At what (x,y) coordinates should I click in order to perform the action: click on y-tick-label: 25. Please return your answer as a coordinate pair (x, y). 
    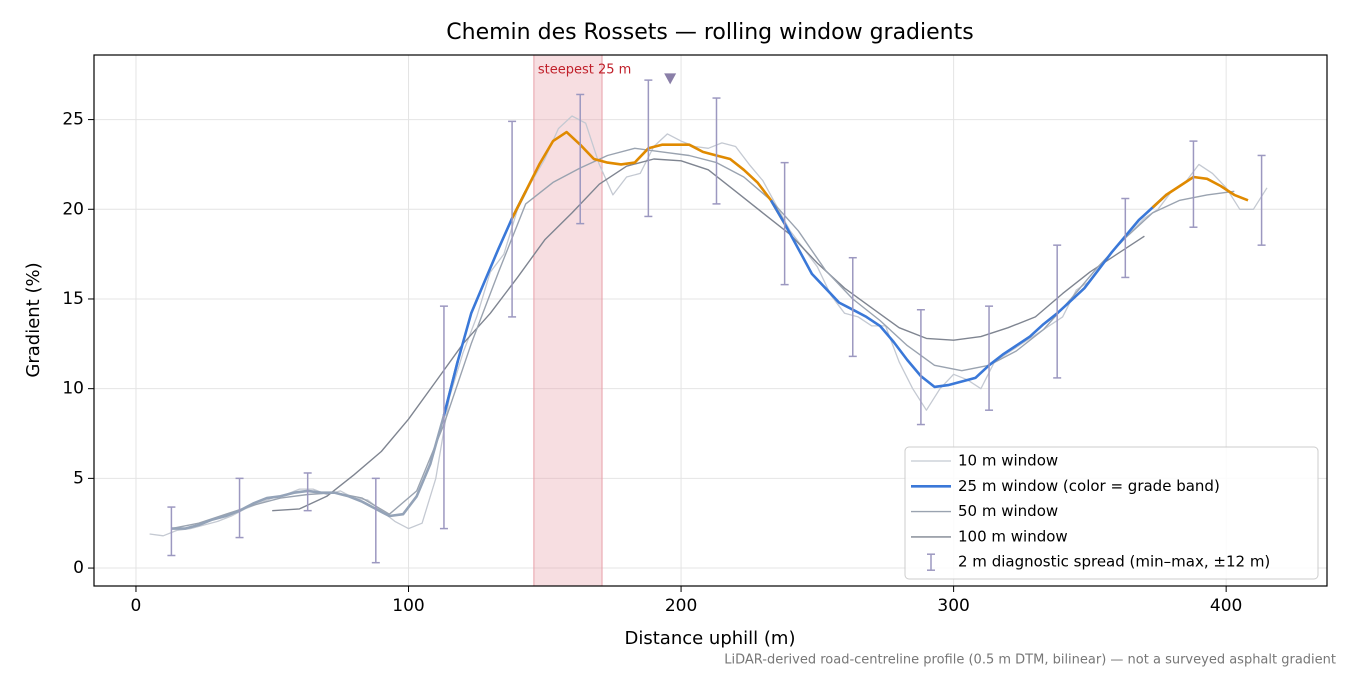
    Looking at the image, I should click on (73, 120).